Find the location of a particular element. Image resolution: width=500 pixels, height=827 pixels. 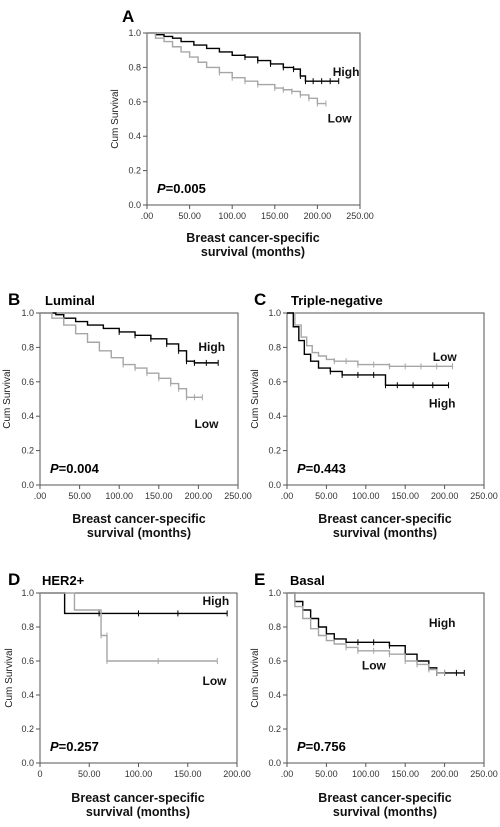

x-tick-label: 0 is located at coordinates (39, 774).